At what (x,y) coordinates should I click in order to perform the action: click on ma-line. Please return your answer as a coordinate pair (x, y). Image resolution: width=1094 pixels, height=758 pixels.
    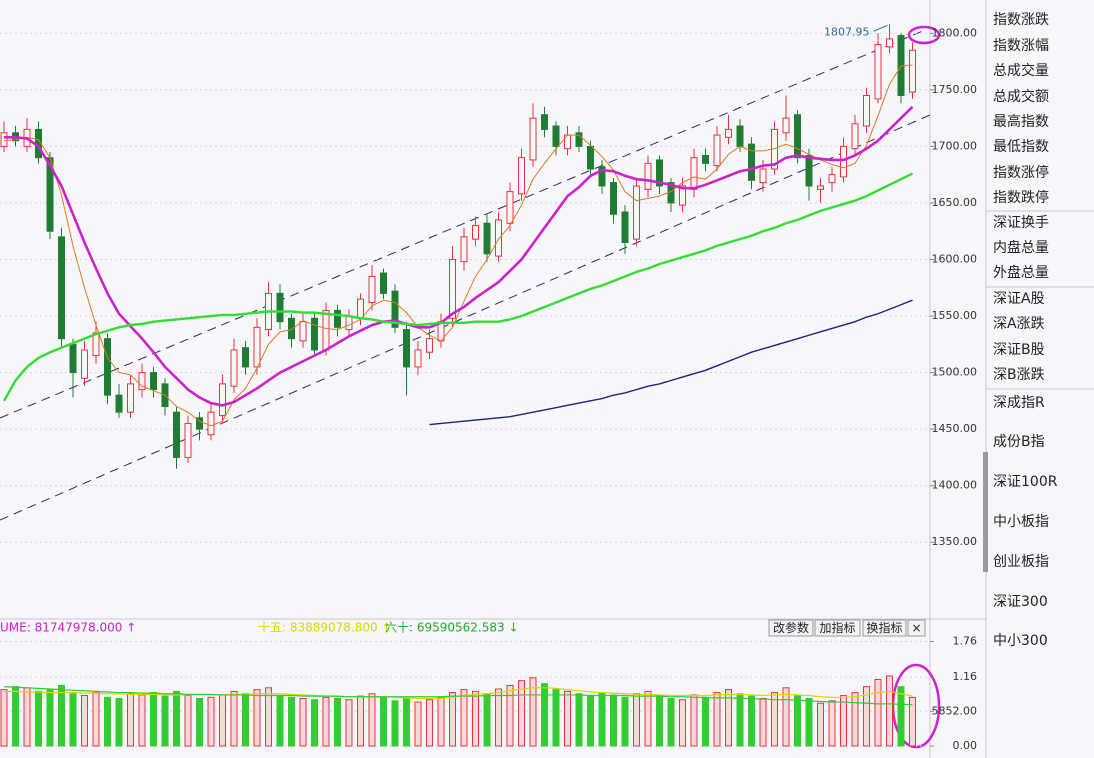
    Looking at the image, I should click on (458, 696).